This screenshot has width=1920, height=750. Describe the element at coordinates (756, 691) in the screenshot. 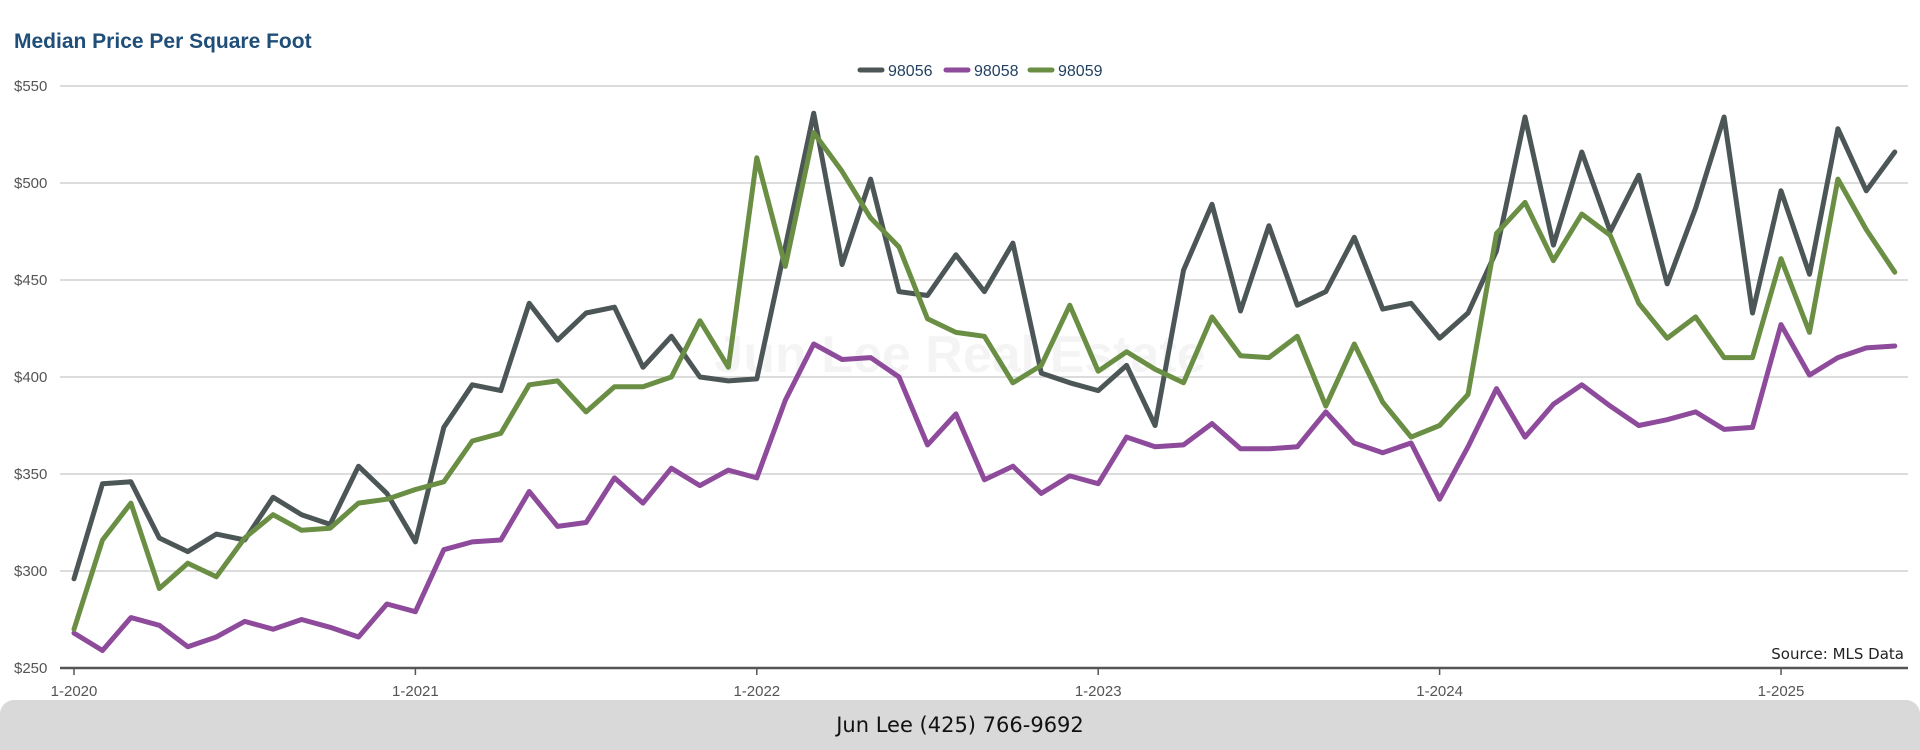

I see `x-tick-label: 1-2022` at that location.